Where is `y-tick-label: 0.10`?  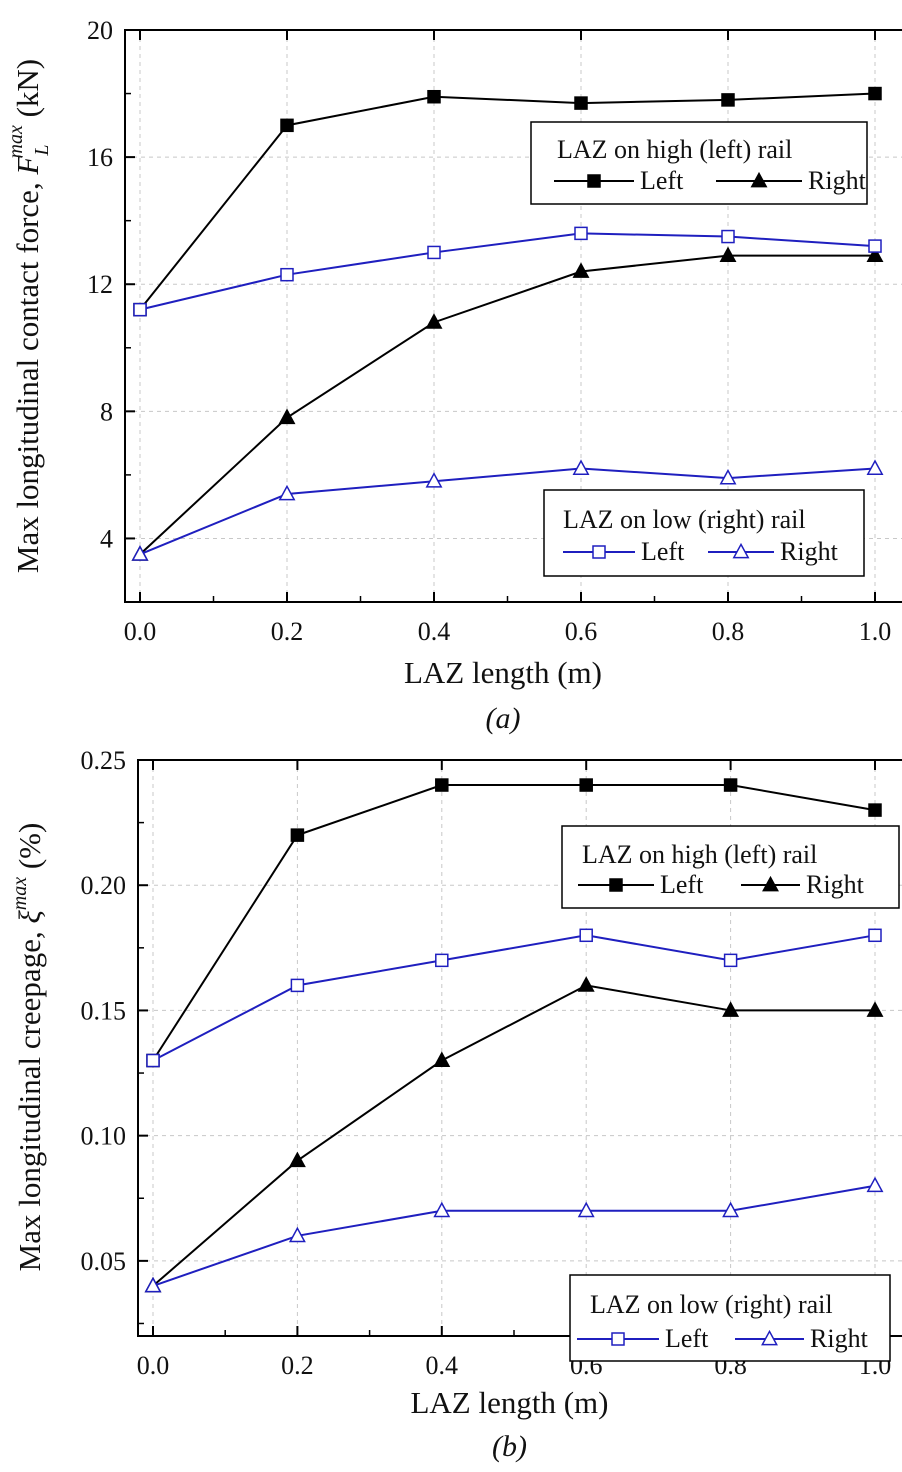 y-tick-label: 0.10 is located at coordinates (104, 1136).